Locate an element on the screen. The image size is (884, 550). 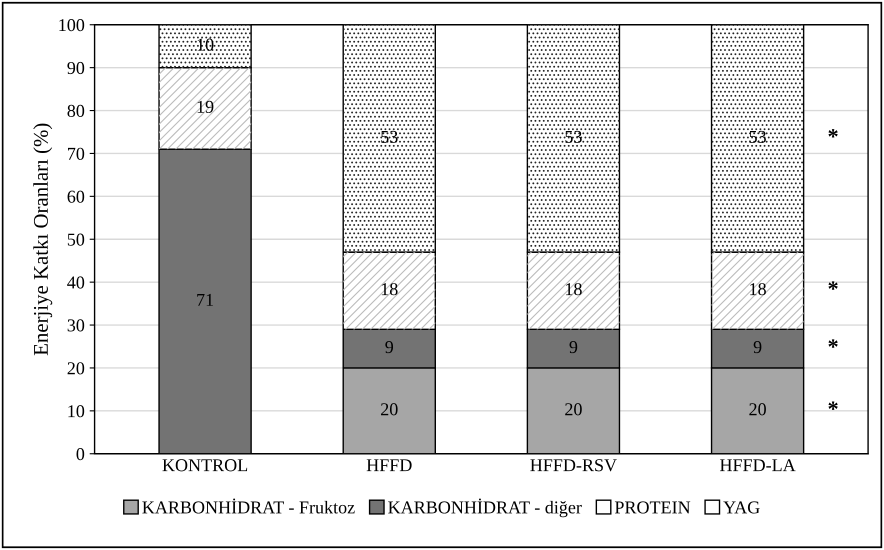
legend-label: PROTEIN is located at coordinates (652, 507).